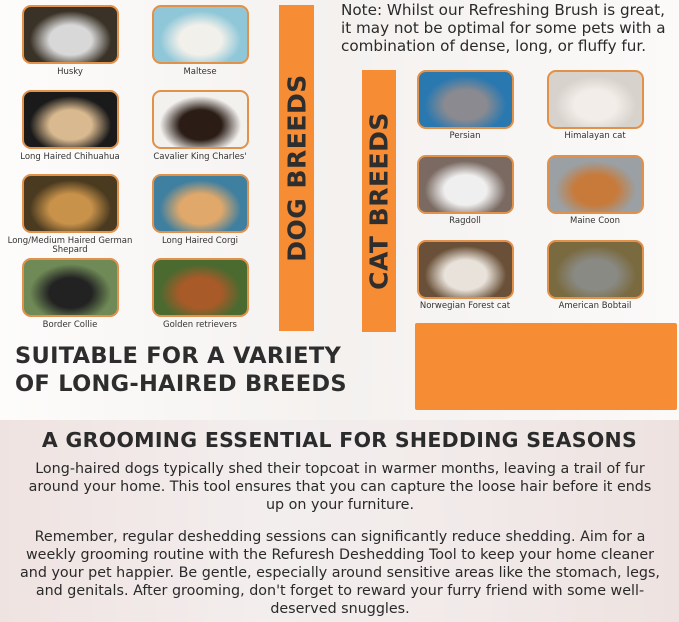 This screenshot has height=622, width=679. What do you see at coordinates (200, 72) in the screenshot?
I see `breed-label: Maltese` at bounding box center [200, 72].